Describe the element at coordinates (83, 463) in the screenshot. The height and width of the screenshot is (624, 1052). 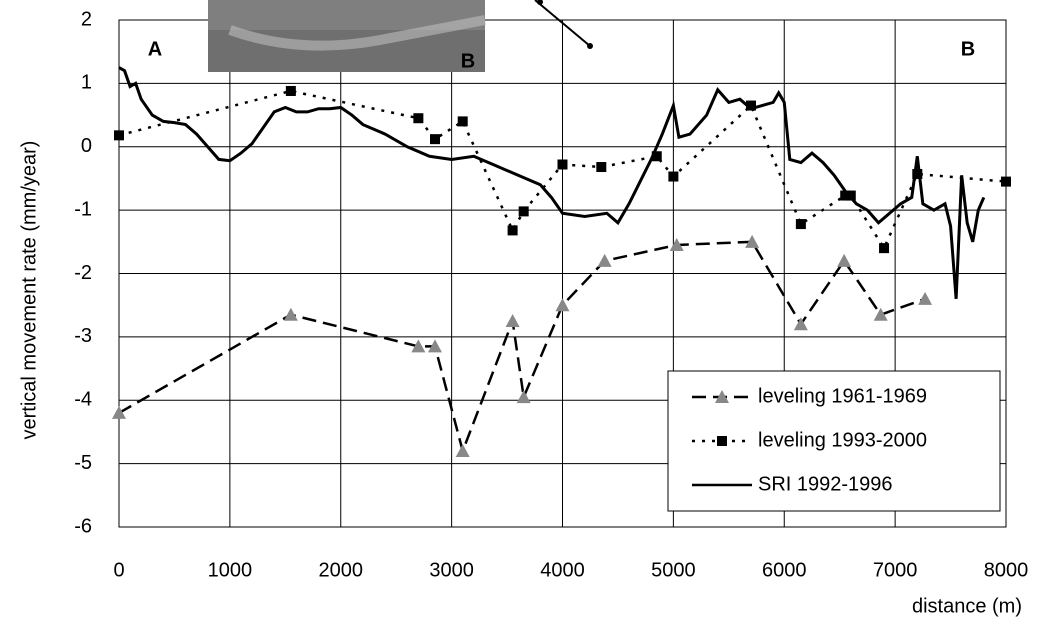
I see `y-tick-label: -5` at that location.